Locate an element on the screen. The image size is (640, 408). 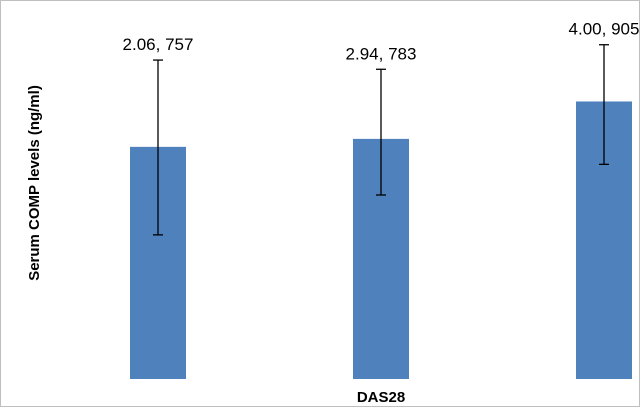
data-label-3: 4.00, 905 is located at coordinates (604, 29).